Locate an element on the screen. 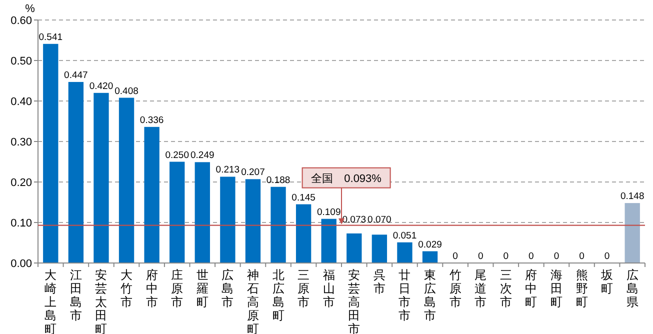 The image size is (653, 334). y-tick-label: 0.50 is located at coordinates (21, 62).